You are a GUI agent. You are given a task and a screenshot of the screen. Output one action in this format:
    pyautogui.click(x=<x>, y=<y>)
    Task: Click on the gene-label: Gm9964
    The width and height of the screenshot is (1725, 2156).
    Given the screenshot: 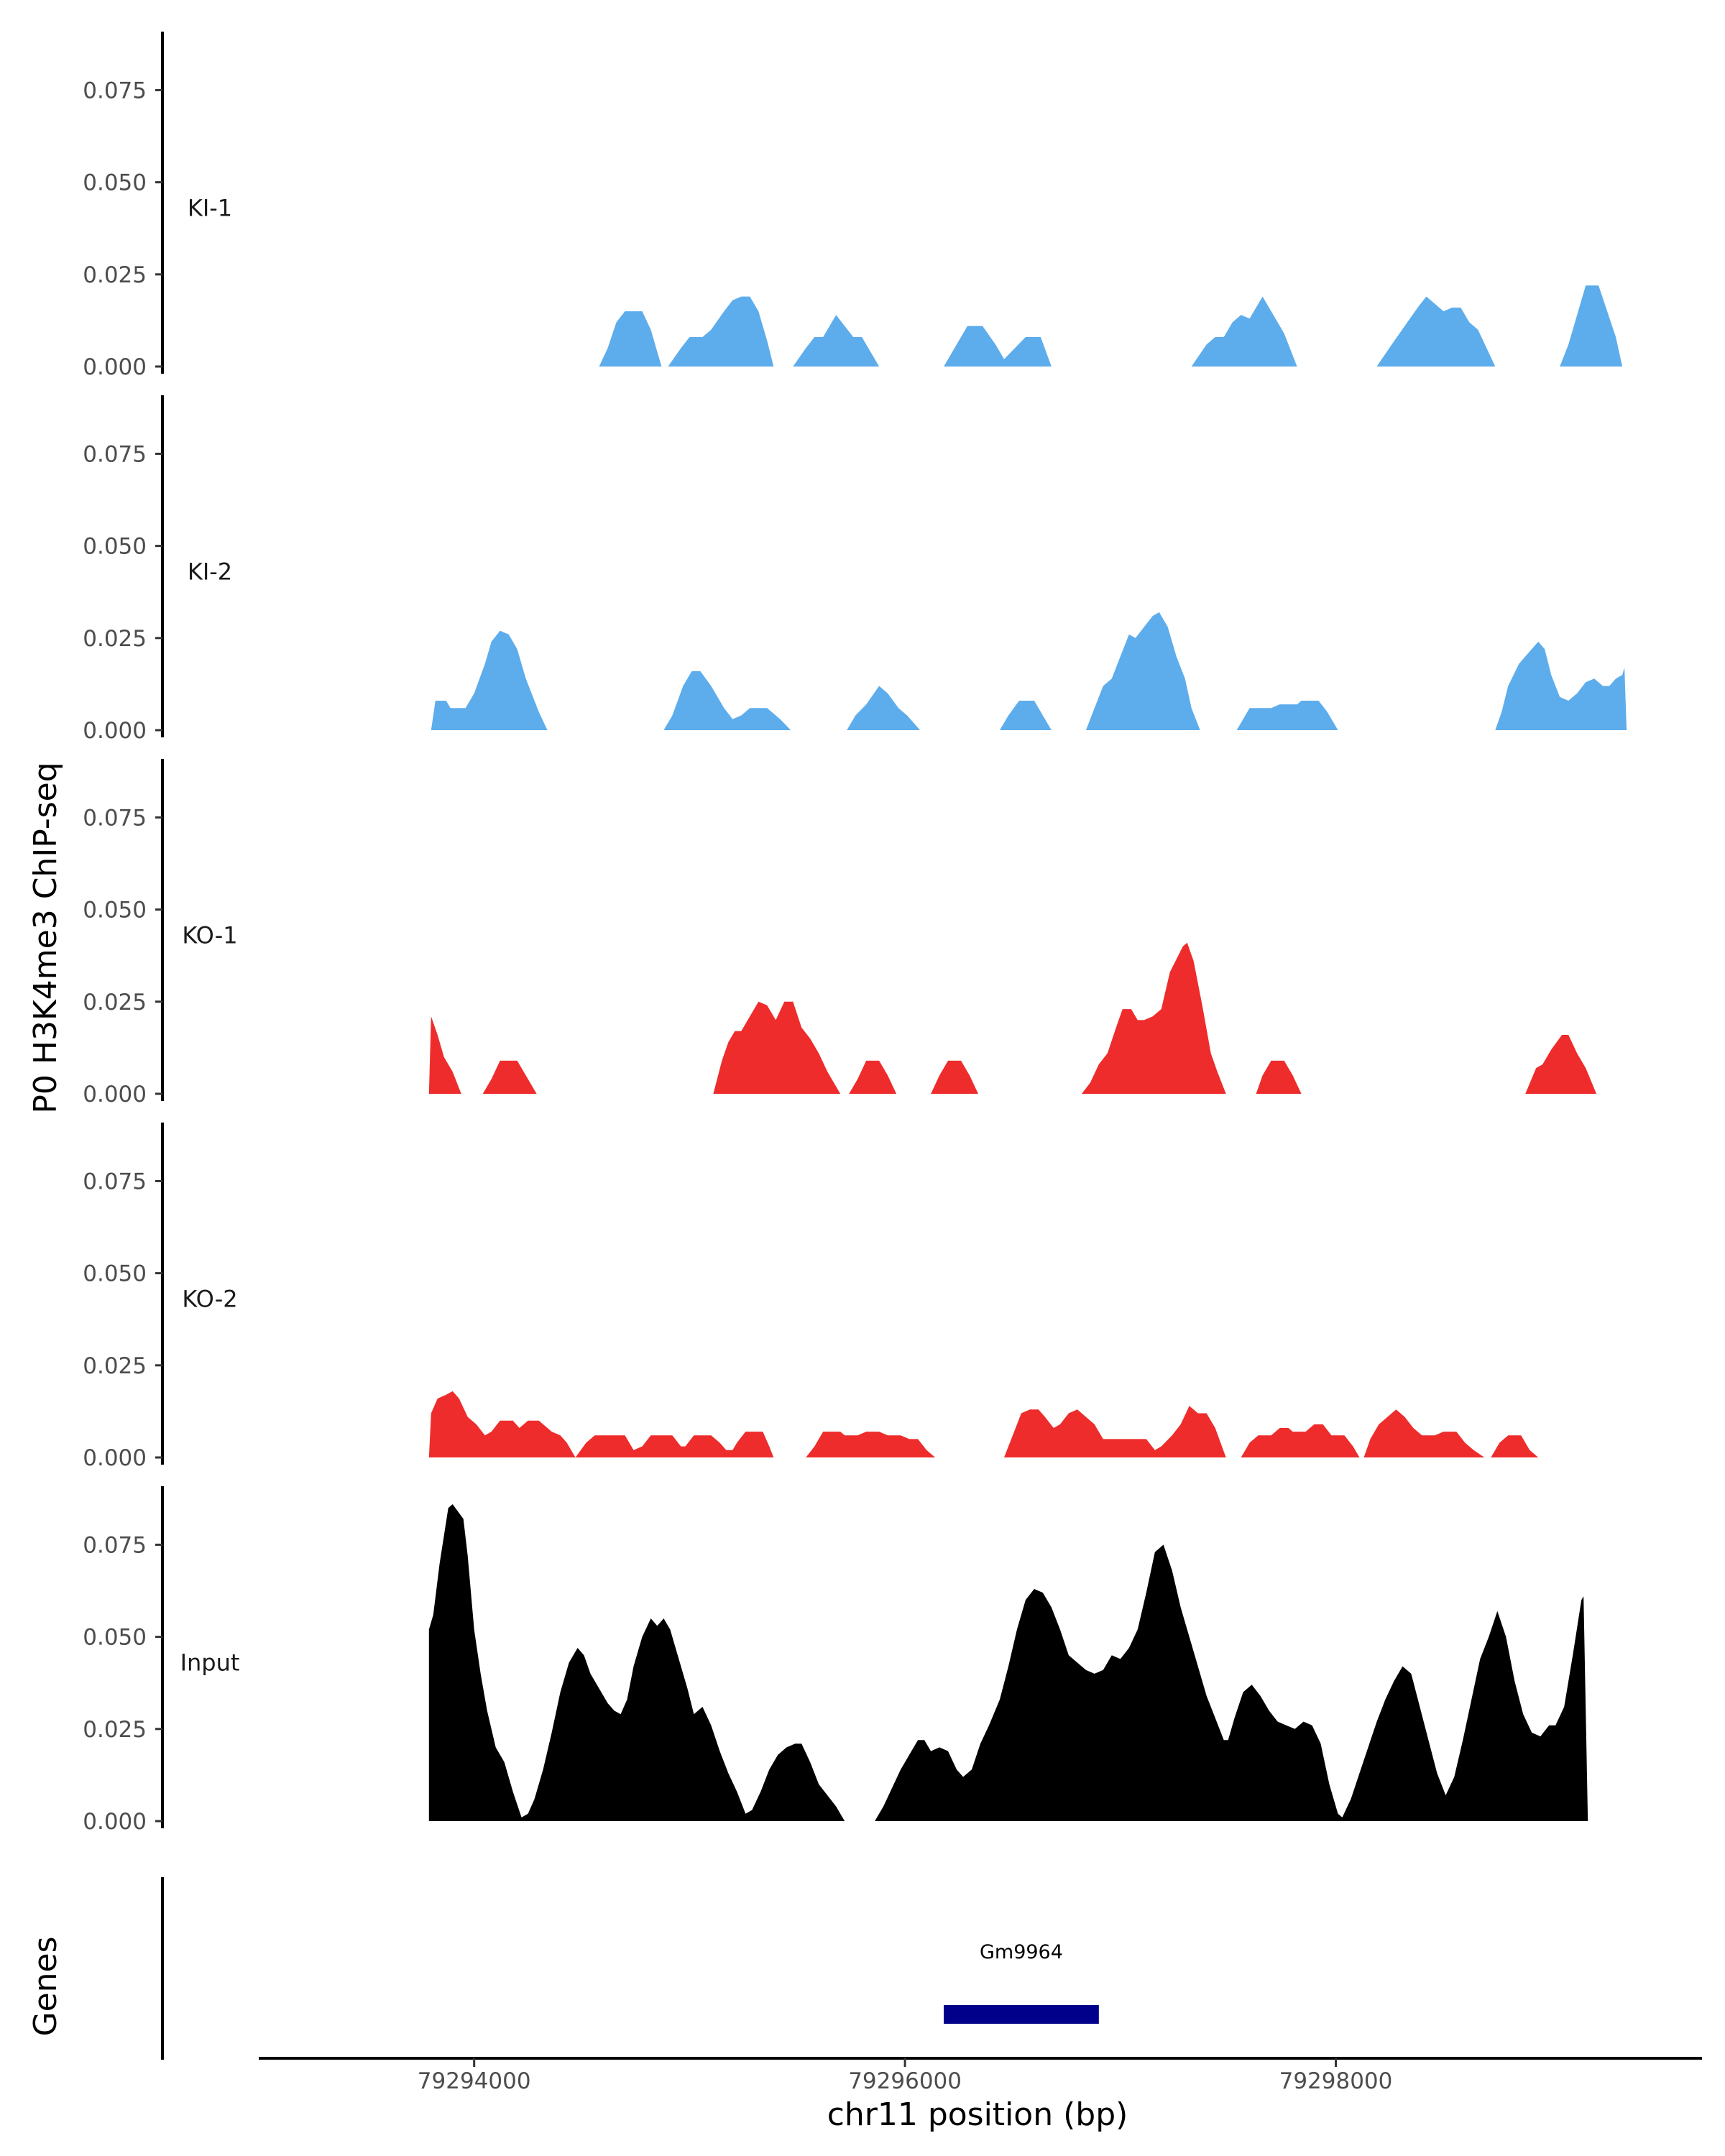 What is the action you would take?
    pyautogui.click(x=1021, y=1952)
    